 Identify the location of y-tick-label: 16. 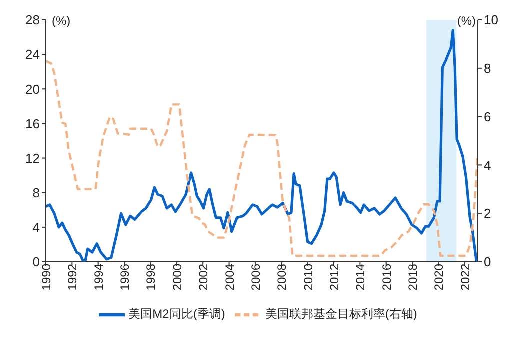
(33, 124).